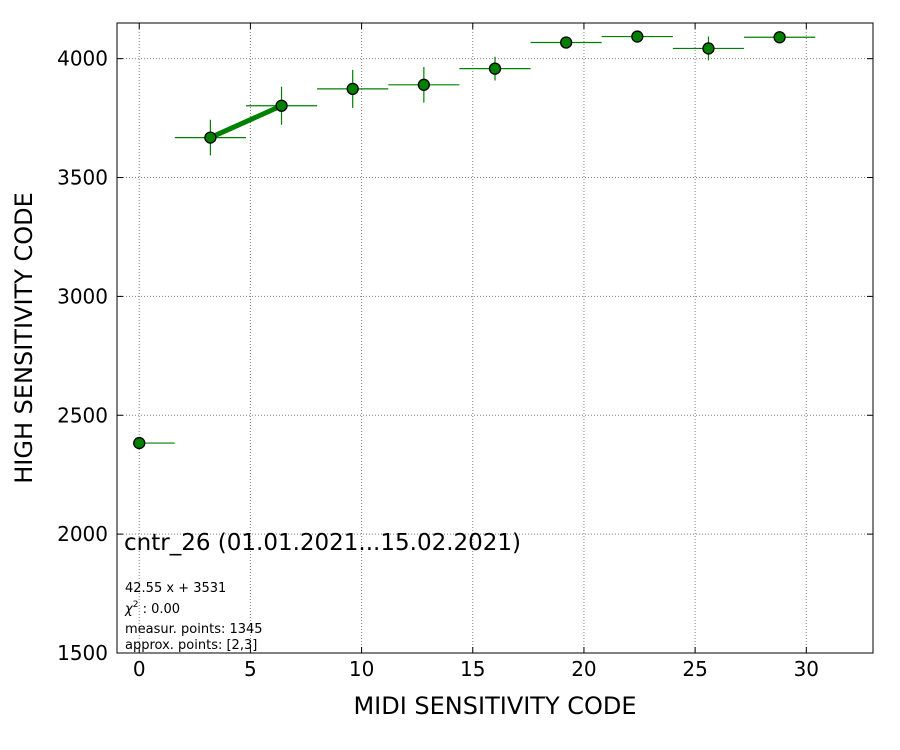  I want to click on fit-line, so click(246, 121).